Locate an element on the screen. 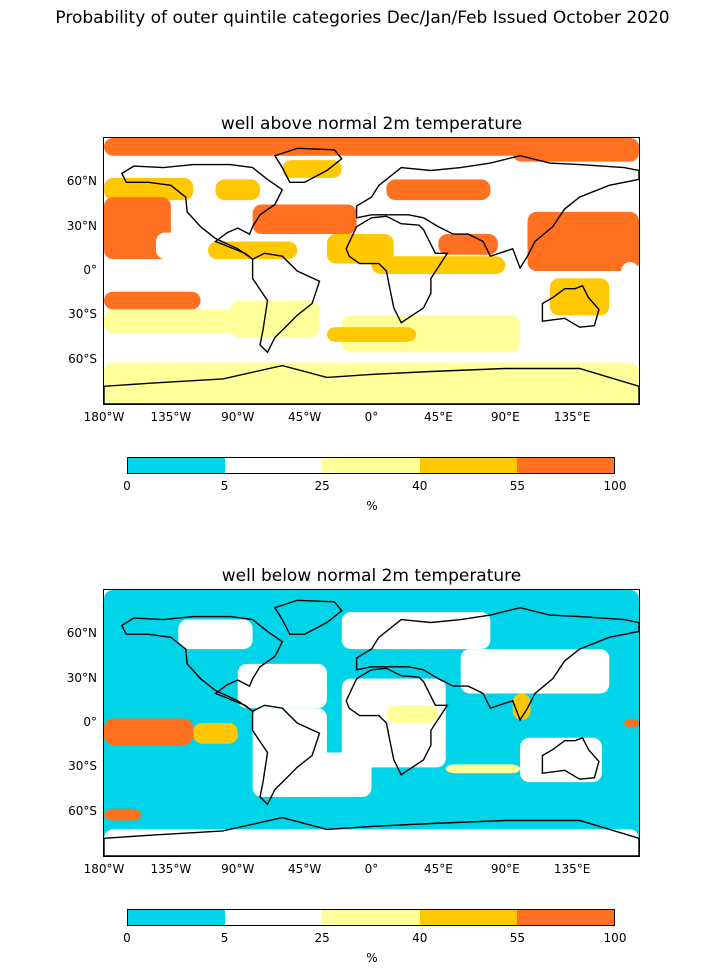 This screenshot has width=725, height=976. panel-below-title: well below normal 2m temperature is located at coordinates (371, 576).